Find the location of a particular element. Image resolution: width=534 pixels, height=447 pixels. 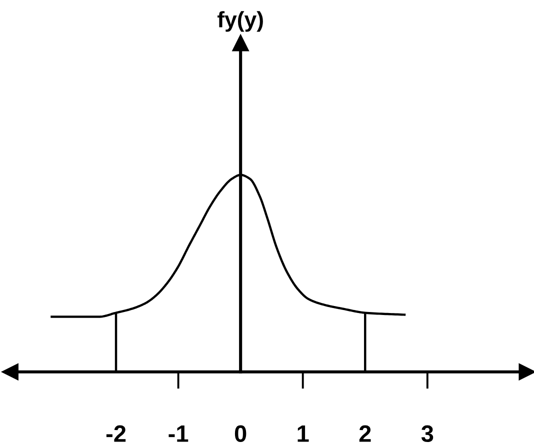

x-tick-label: -2 is located at coordinates (116, 433).